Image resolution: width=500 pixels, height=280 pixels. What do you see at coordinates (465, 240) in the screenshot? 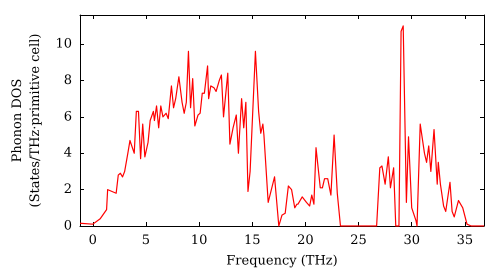
I see `x-tick-label: 35` at bounding box center [465, 240].